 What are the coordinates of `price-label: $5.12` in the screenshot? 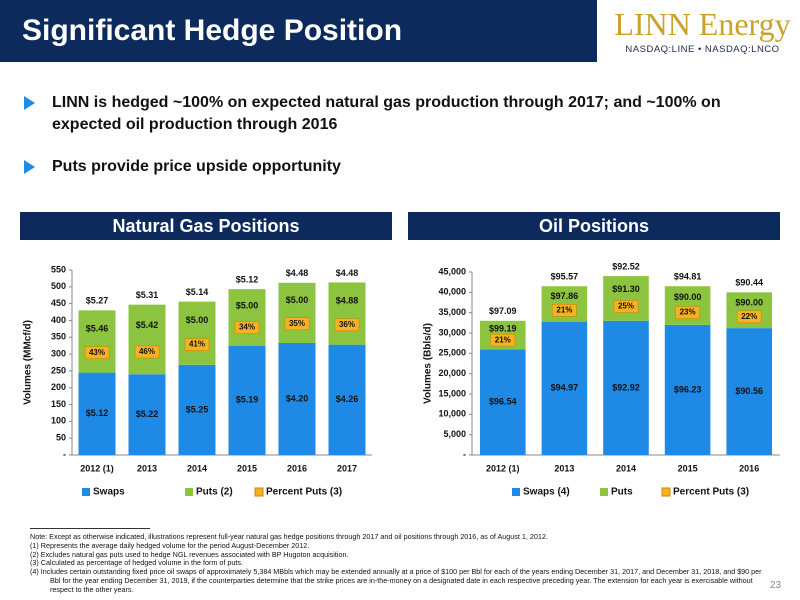 It's located at (97, 413).